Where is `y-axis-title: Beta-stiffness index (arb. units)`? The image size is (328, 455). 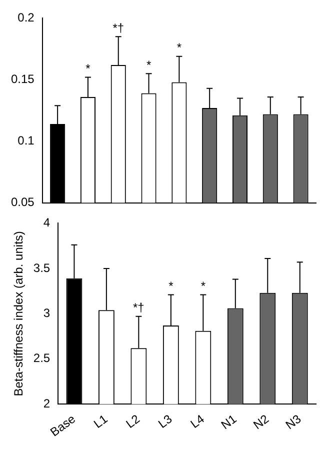
y-axis-title: Beta-stiffness index (arb. units) is located at coordinates (19, 313).